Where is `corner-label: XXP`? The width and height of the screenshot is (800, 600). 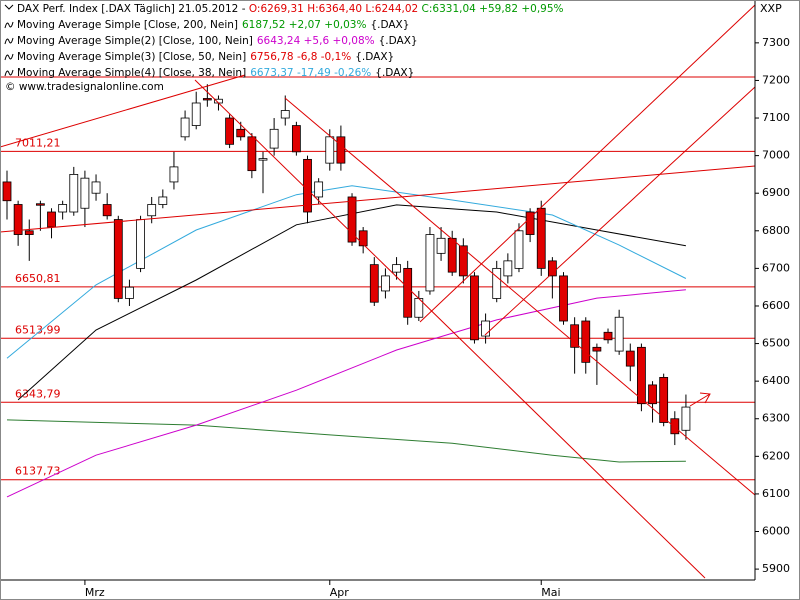
corner-label: XXP is located at coordinates (771, 8).